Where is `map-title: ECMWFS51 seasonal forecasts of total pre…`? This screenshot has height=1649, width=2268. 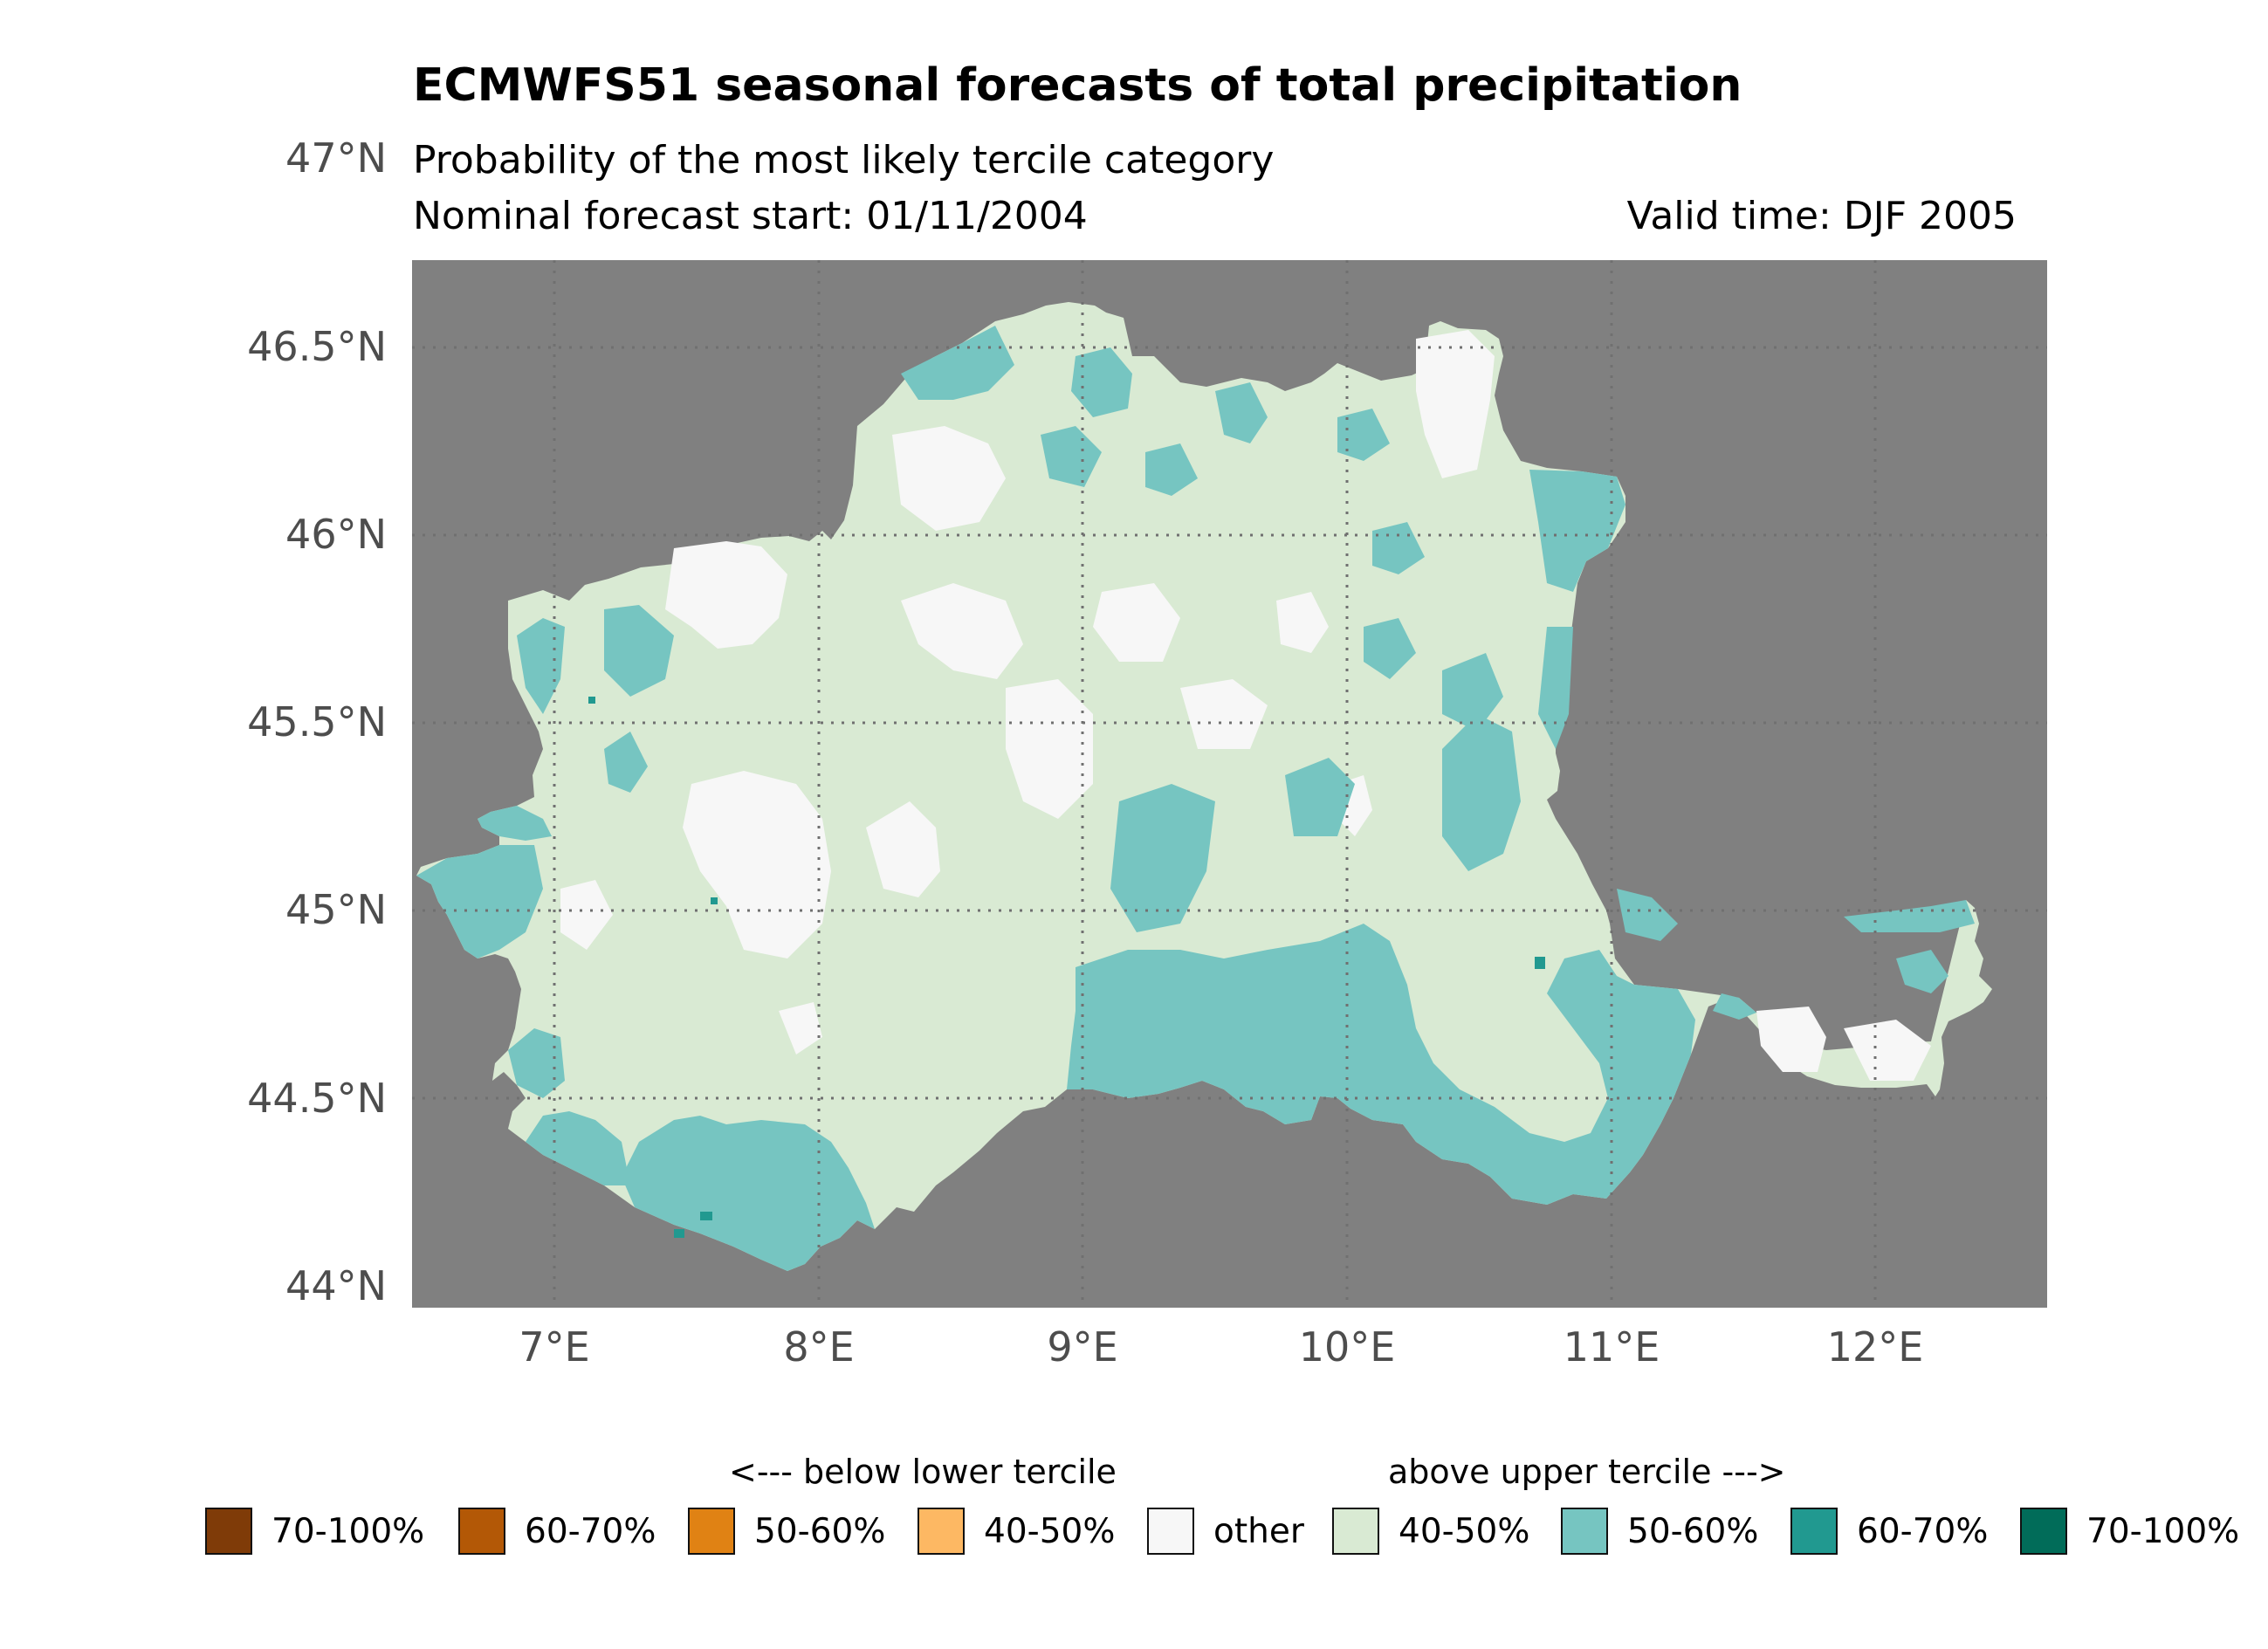 map-title: ECMWFS51 seasonal forecasts of total pre… is located at coordinates (1077, 85).